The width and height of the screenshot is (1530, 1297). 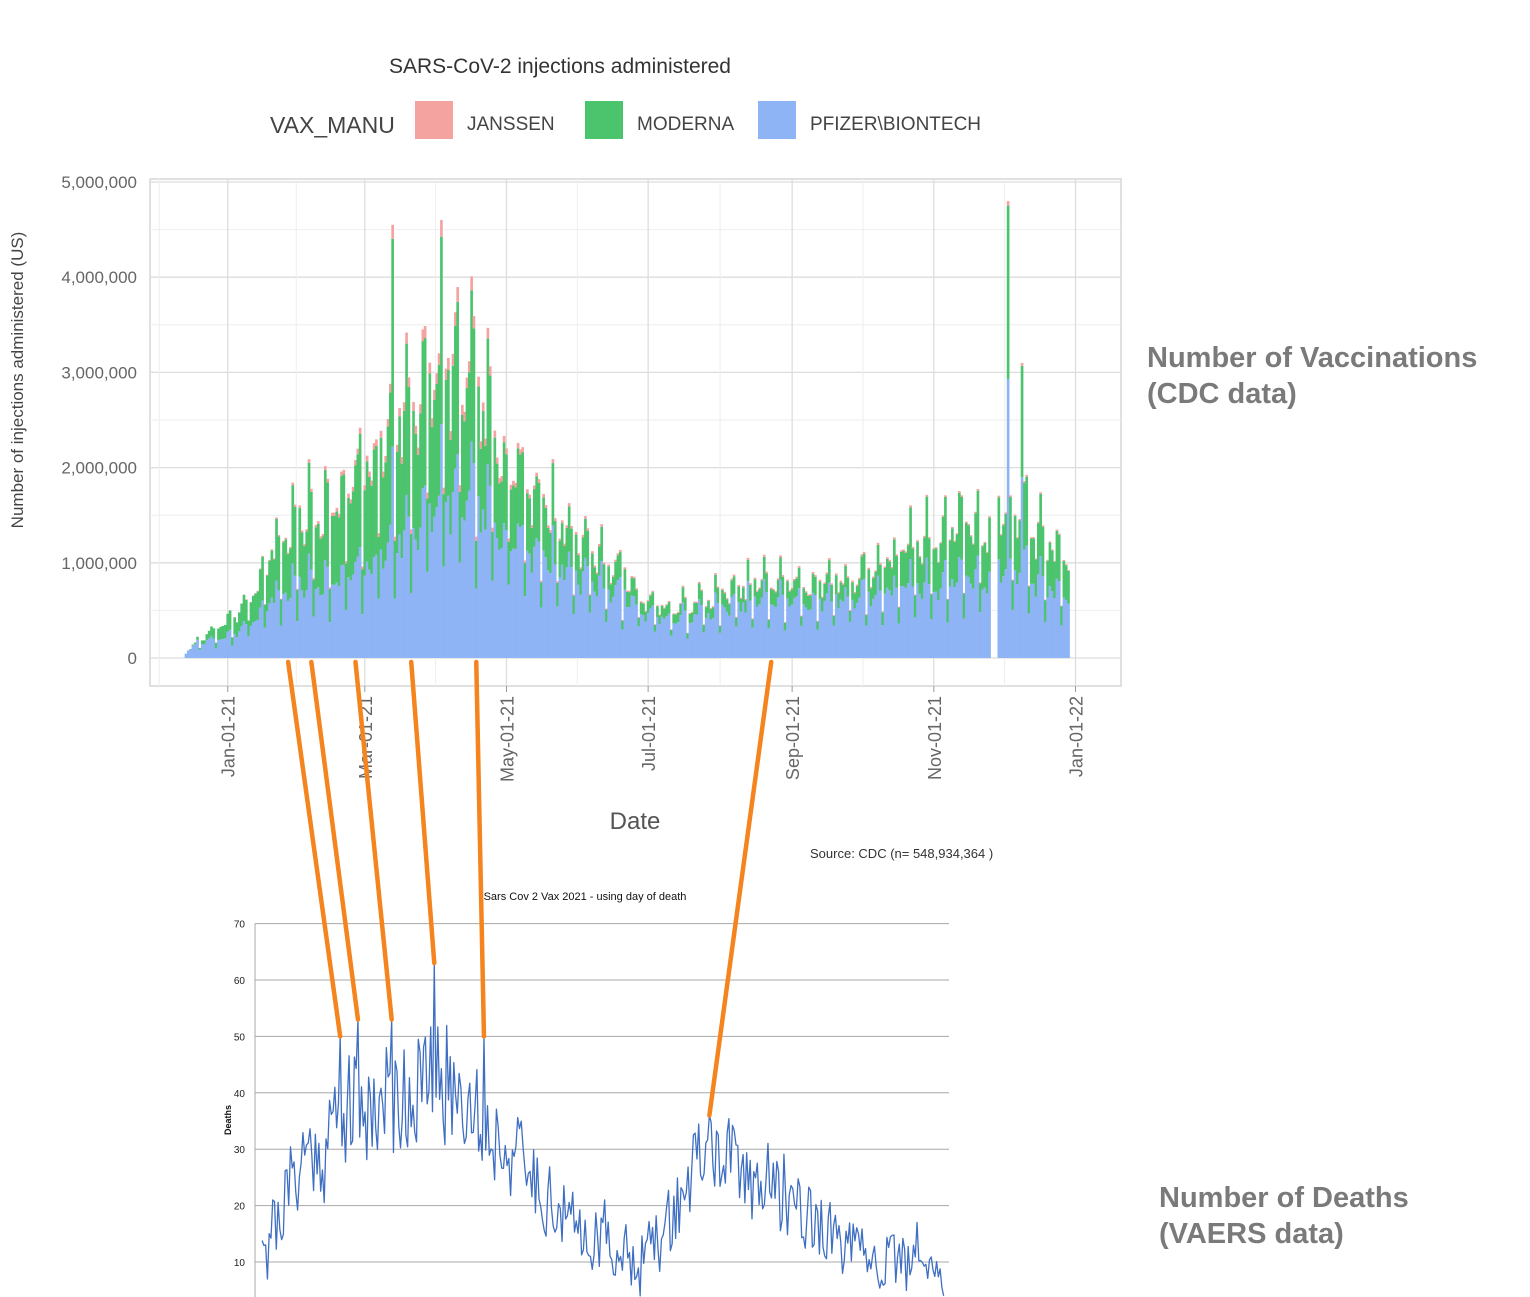 I want to click on vax-legend: VAX_MANU JANSSEN MODERNA PFIZER\BIONTECH, so click(x=625, y=120).